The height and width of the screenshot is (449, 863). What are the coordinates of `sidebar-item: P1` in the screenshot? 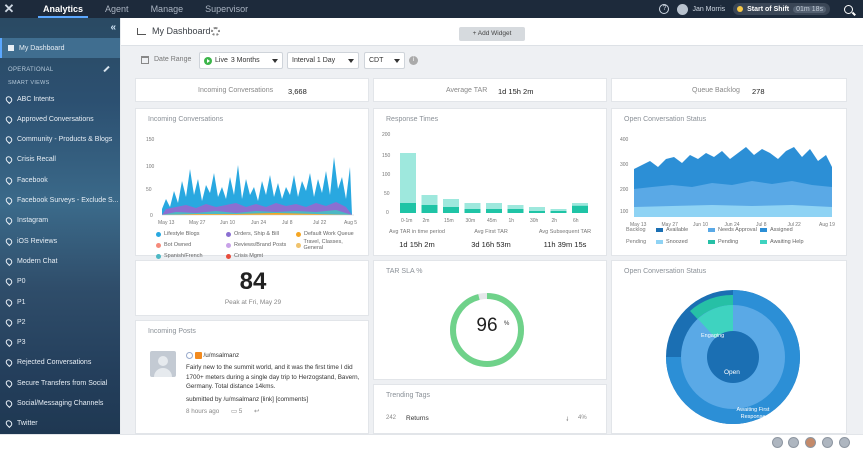 It's located at (60, 302).